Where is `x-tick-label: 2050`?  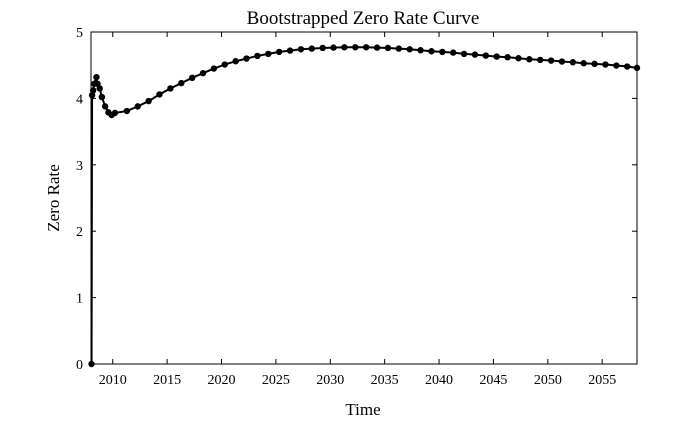
x-tick-label: 2050 is located at coordinates (548, 380).